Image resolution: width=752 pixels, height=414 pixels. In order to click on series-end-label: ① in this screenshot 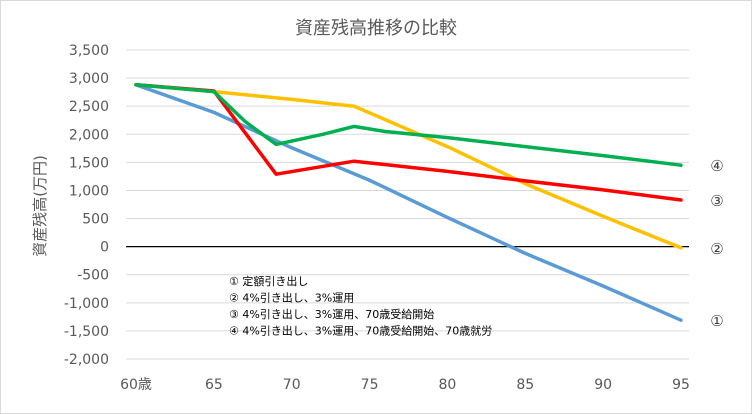, I will do `click(716, 321)`.